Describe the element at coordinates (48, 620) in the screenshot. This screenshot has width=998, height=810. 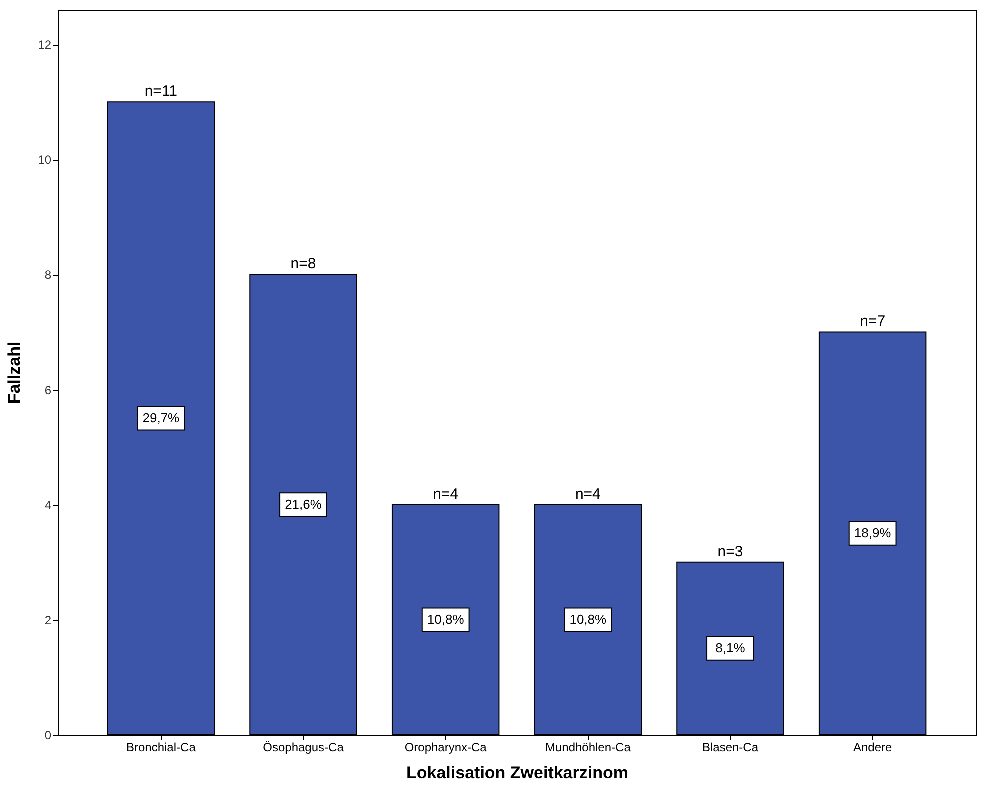
I see `y-tick-label: 2` at that location.